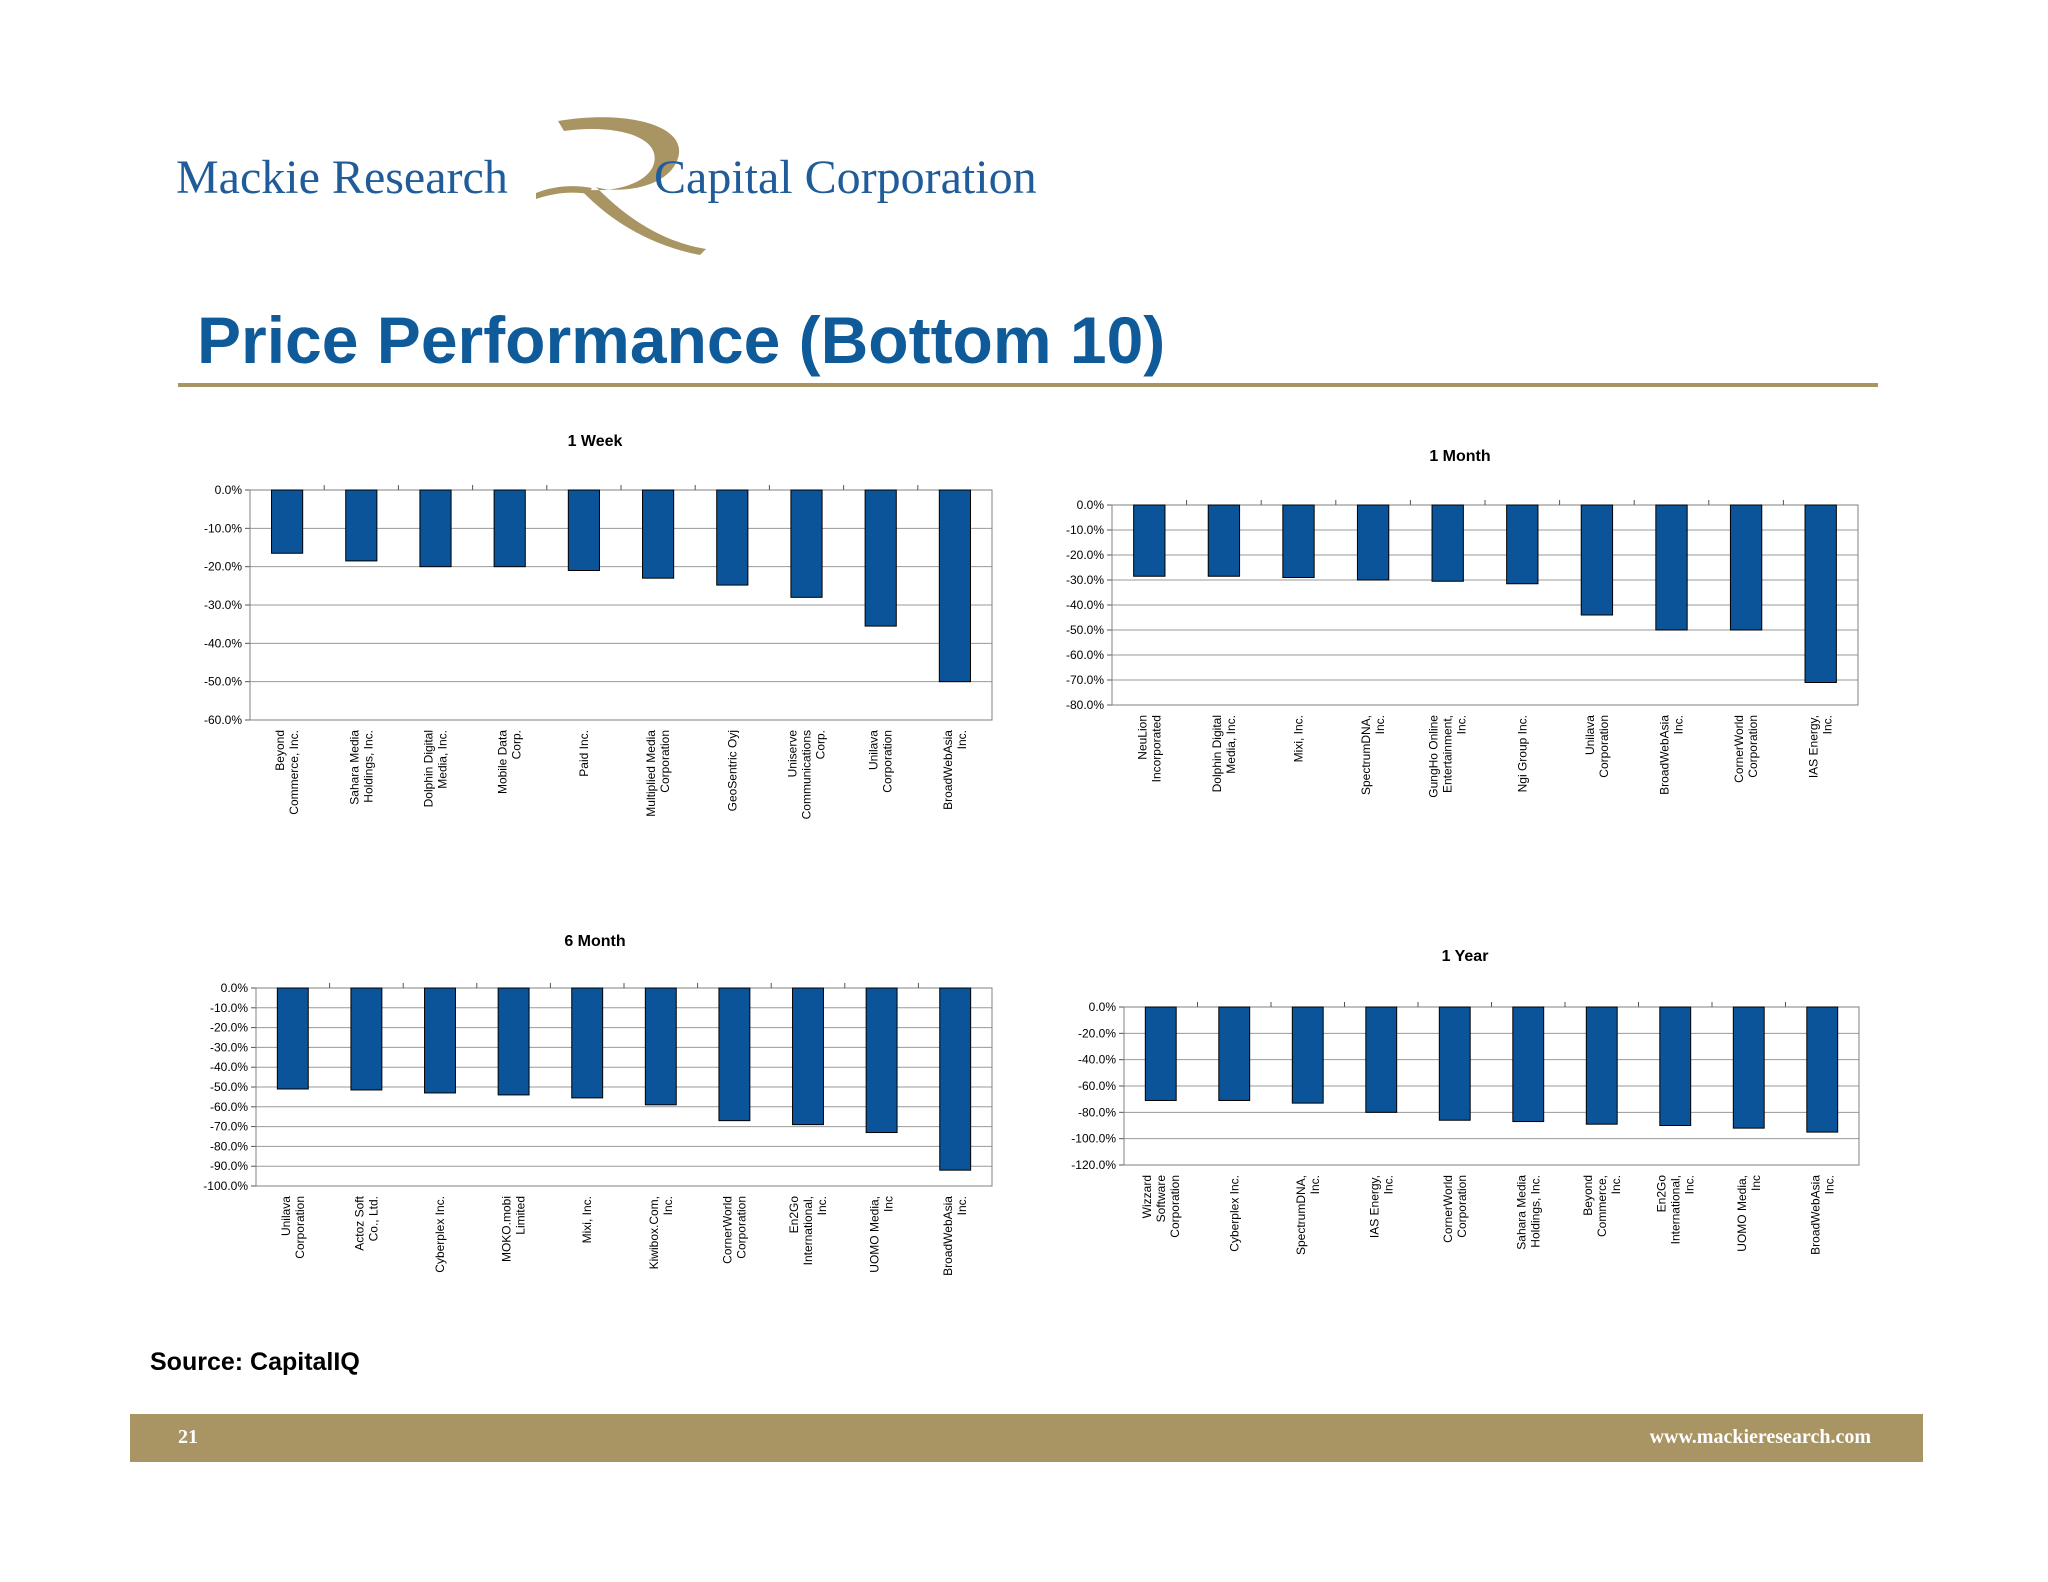  What do you see at coordinates (286, 1216) in the screenshot?
I see `x-category-label-line: Unilava` at bounding box center [286, 1216].